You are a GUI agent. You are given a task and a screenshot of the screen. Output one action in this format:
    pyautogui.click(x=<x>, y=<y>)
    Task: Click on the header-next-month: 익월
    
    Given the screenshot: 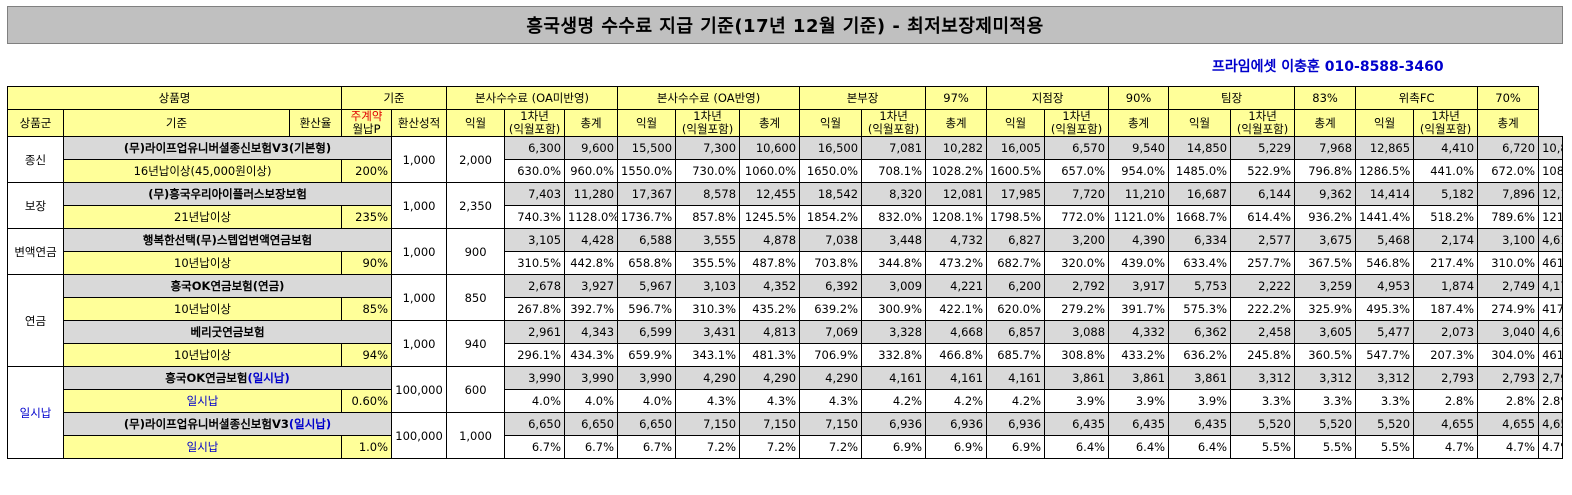 What is the action you would take?
    pyautogui.click(x=831, y=123)
    